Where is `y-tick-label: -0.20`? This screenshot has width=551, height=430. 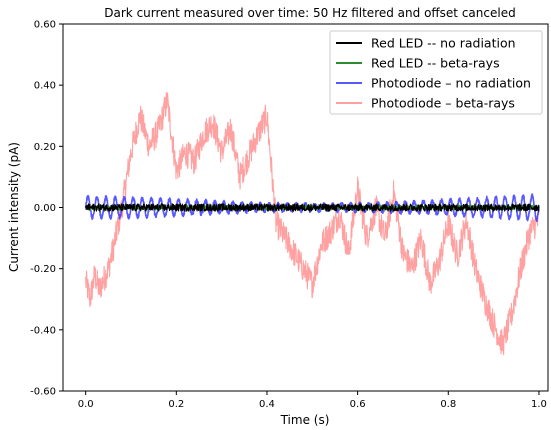
y-tick-label: -0.20 is located at coordinates (43, 269).